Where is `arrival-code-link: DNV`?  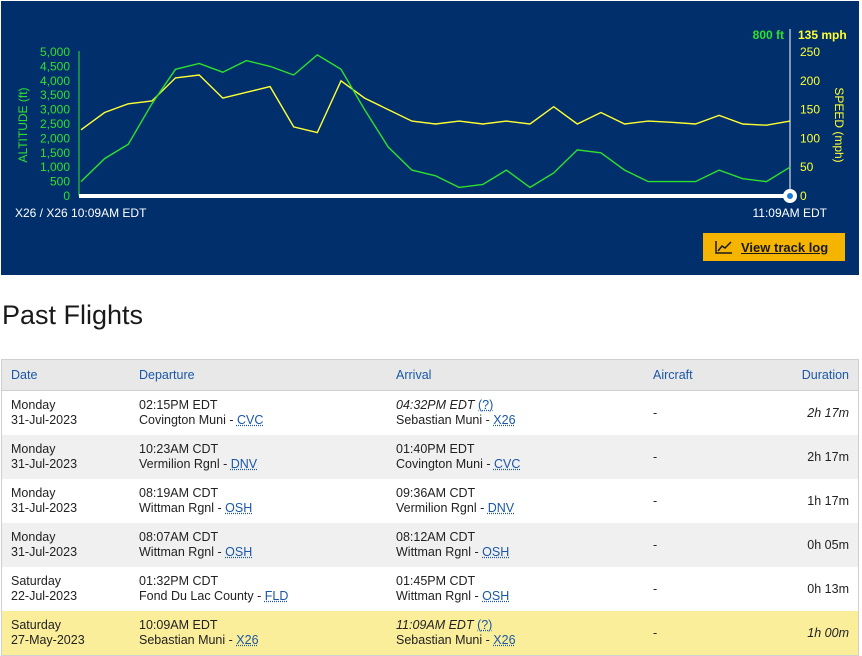 arrival-code-link: DNV is located at coordinates (501, 508).